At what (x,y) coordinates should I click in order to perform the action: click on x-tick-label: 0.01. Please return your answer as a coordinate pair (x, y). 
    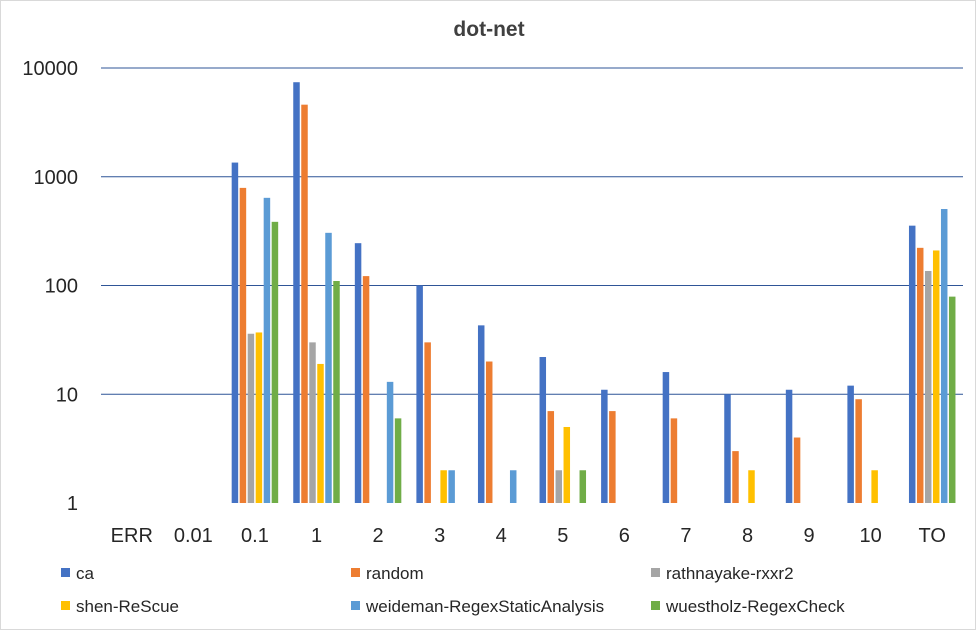
    Looking at the image, I should click on (193, 536).